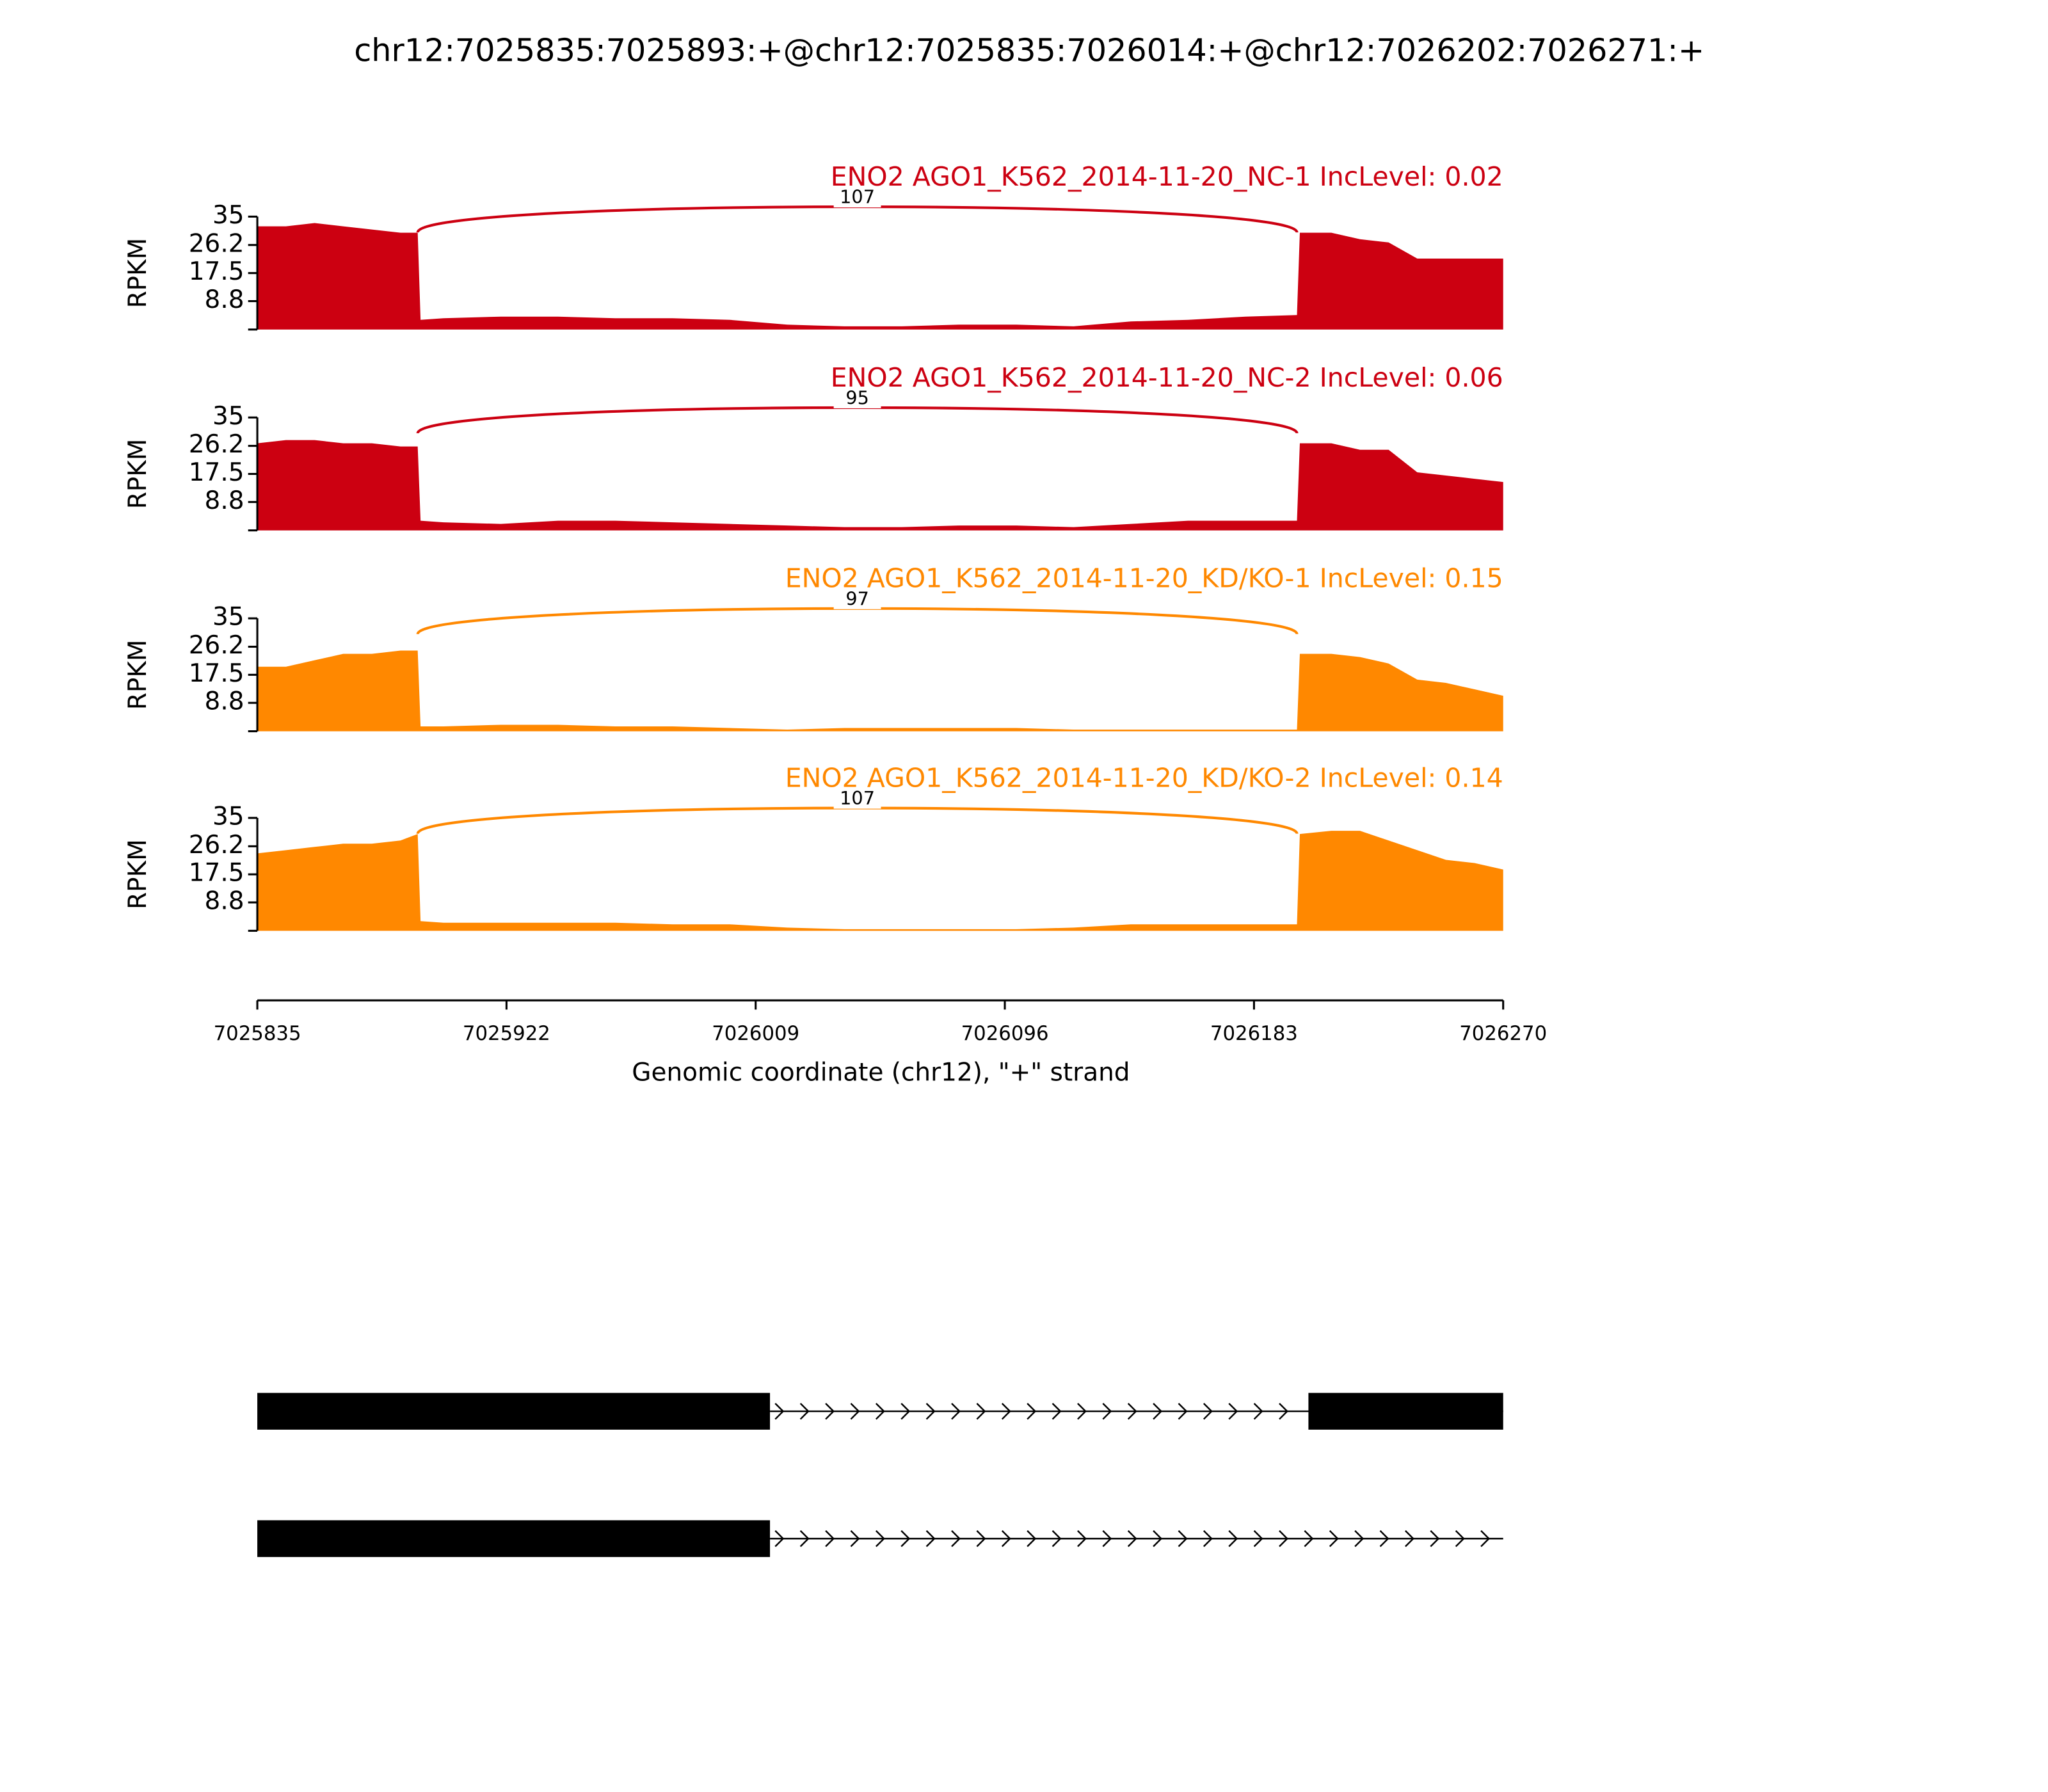  I want to click on x-tick-label: 7026009, so click(755, 1033).